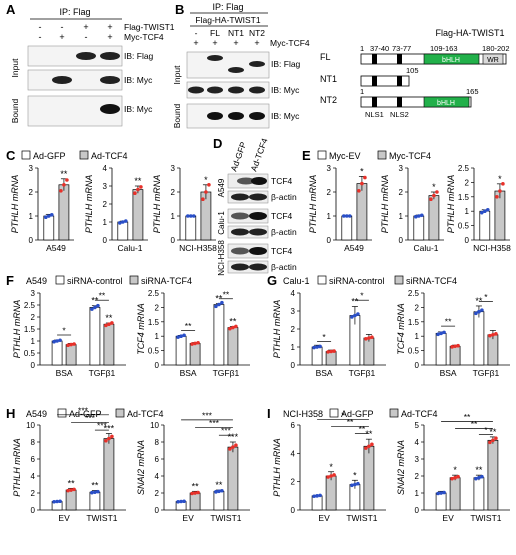  What do you see at coordinates (195, 43) in the screenshot?
I see `b-sign: +` at bounding box center [195, 43].